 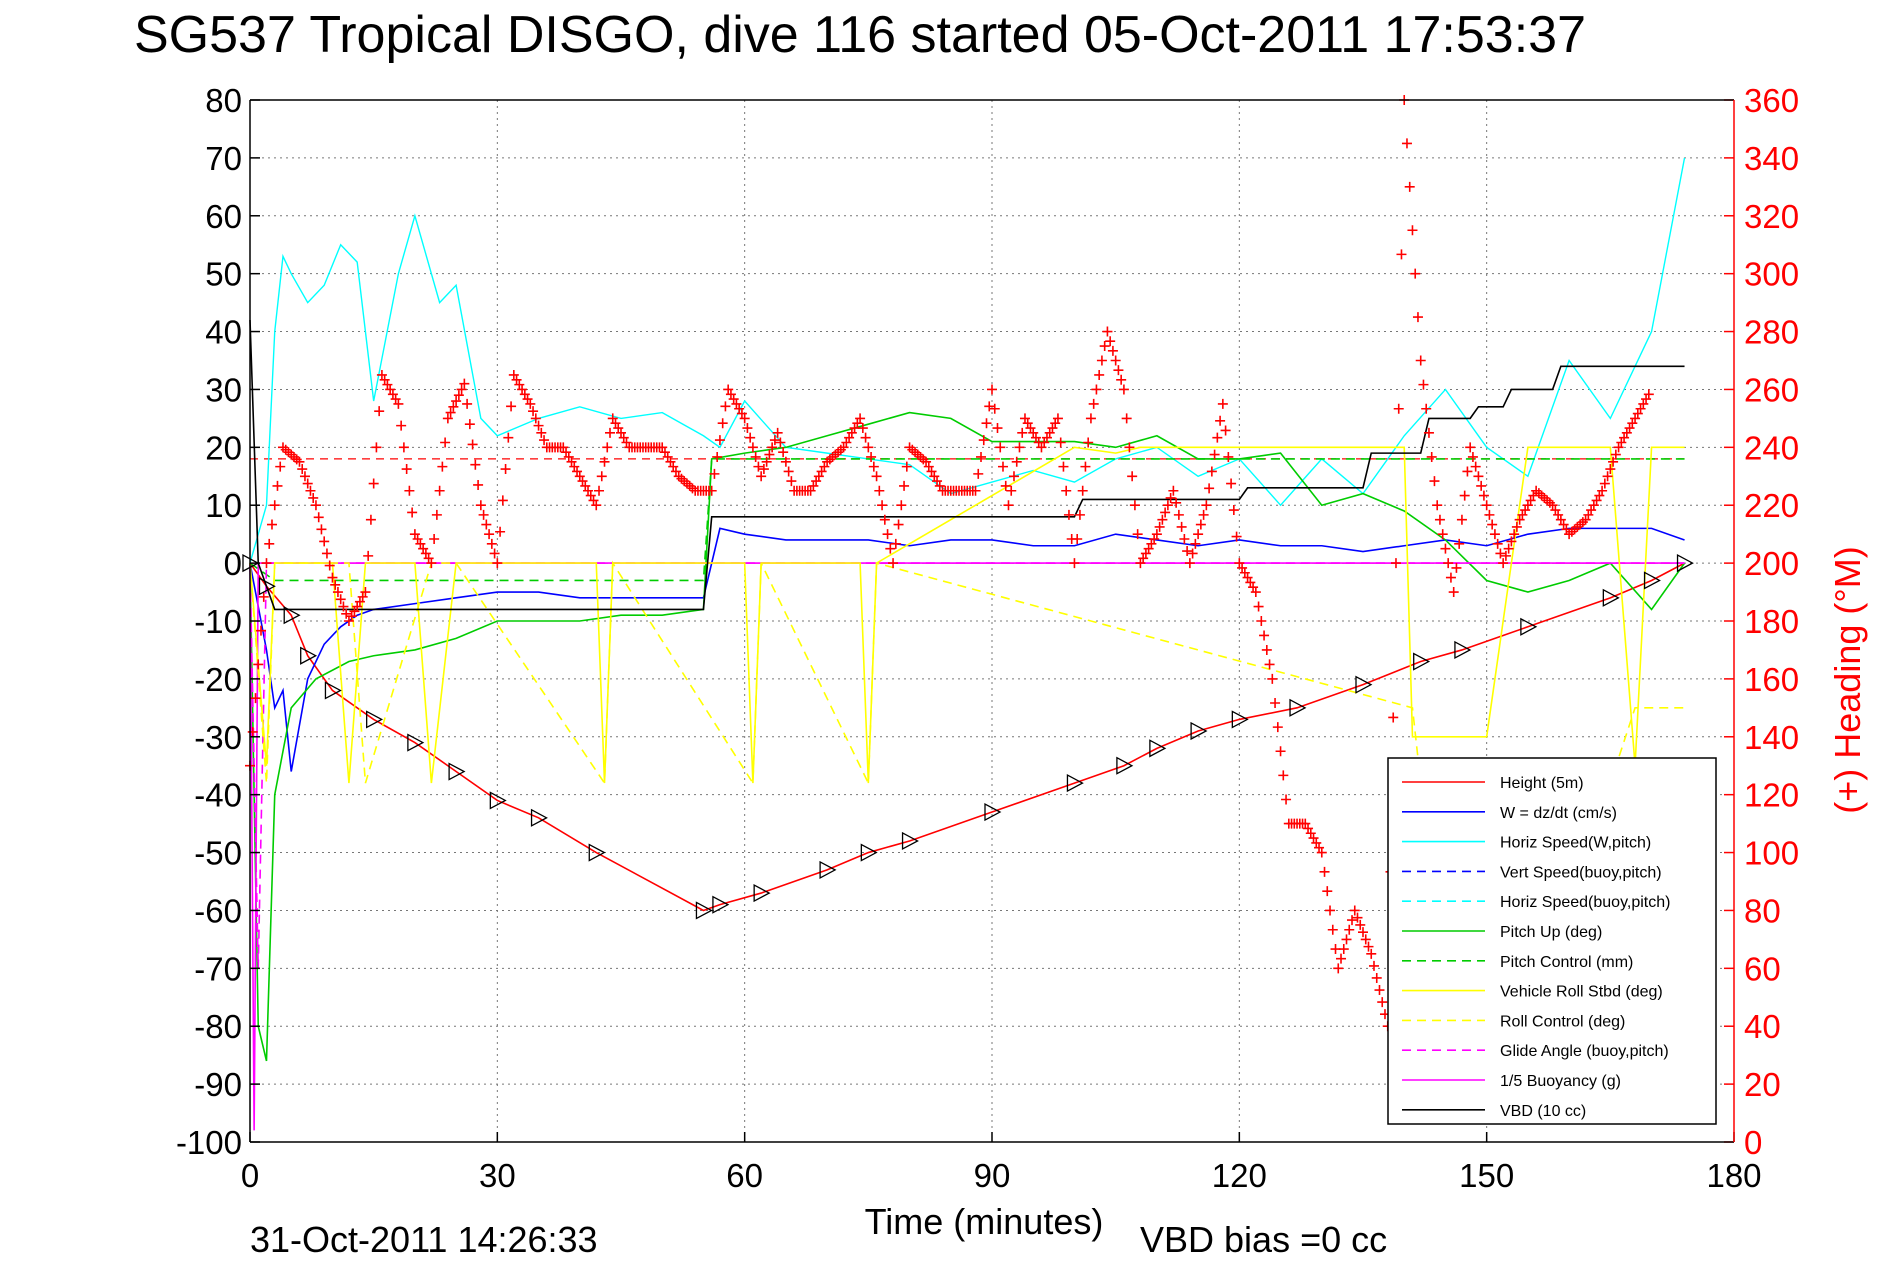 What do you see at coordinates (218, 1026) in the screenshot?
I see `y-tick-label: -80` at bounding box center [218, 1026].